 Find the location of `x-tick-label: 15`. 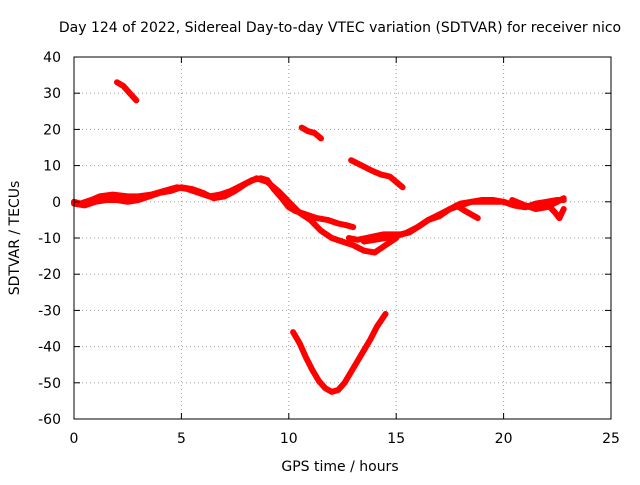

x-tick-label: 15 is located at coordinates (396, 439).